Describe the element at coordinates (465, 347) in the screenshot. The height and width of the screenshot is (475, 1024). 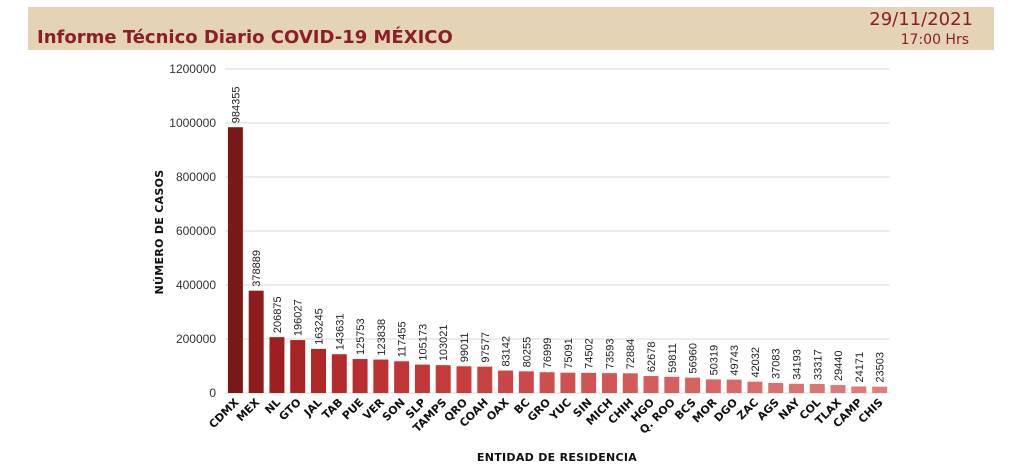
I see `value-label: 99011` at that location.